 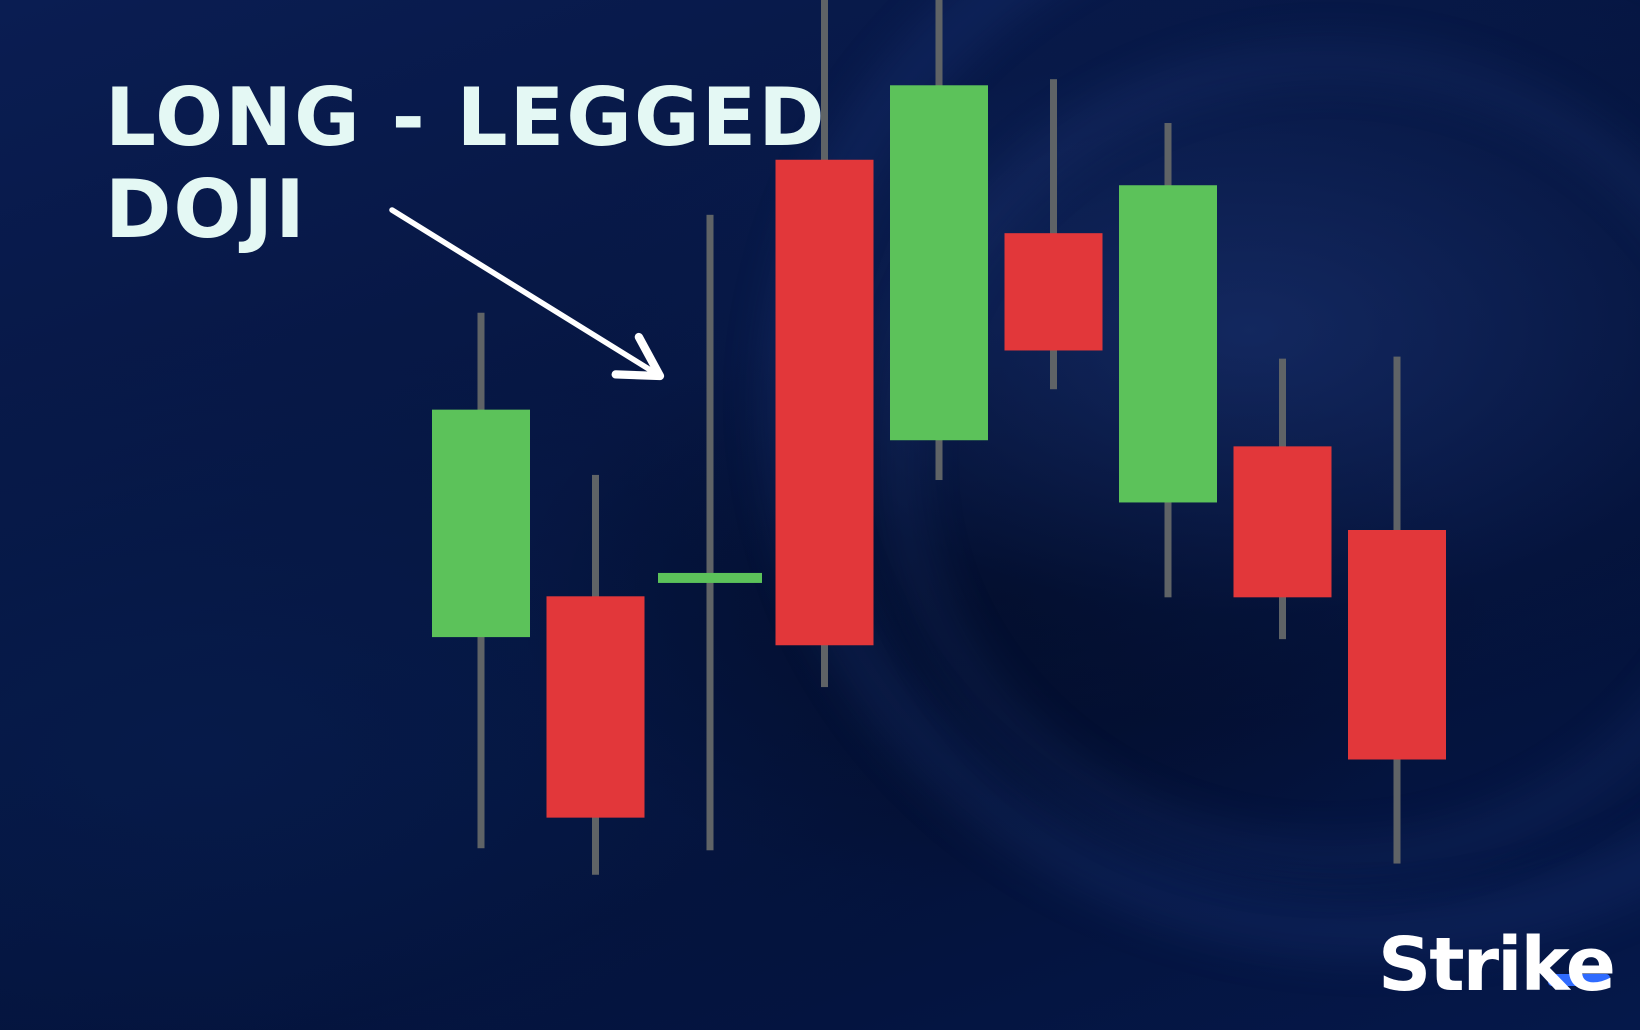 What do you see at coordinates (466, 117) in the screenshot?
I see `title-line-1: LONG - LEGGED` at bounding box center [466, 117].